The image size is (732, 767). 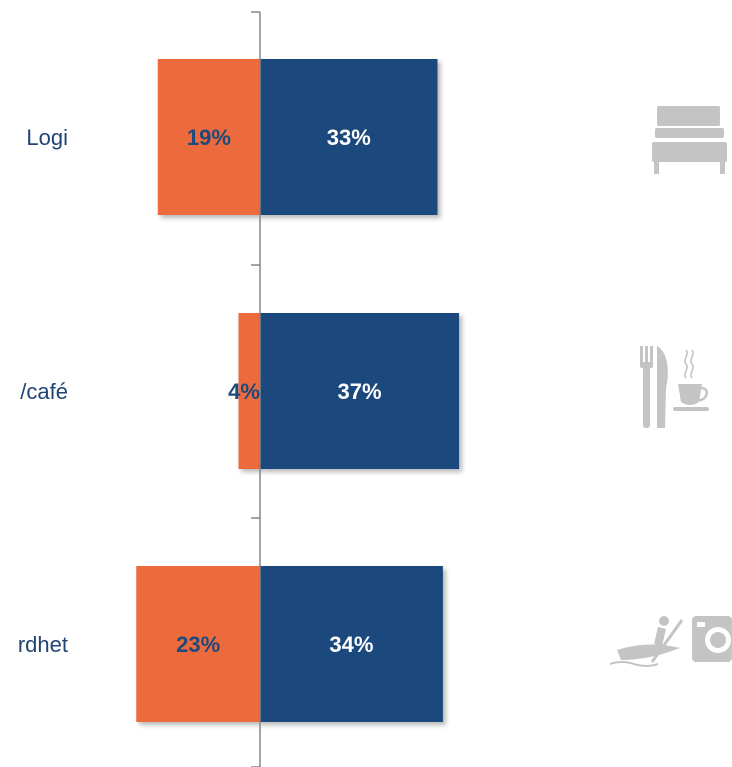 I want to click on data-label-left: 4%, so click(x=244, y=391).